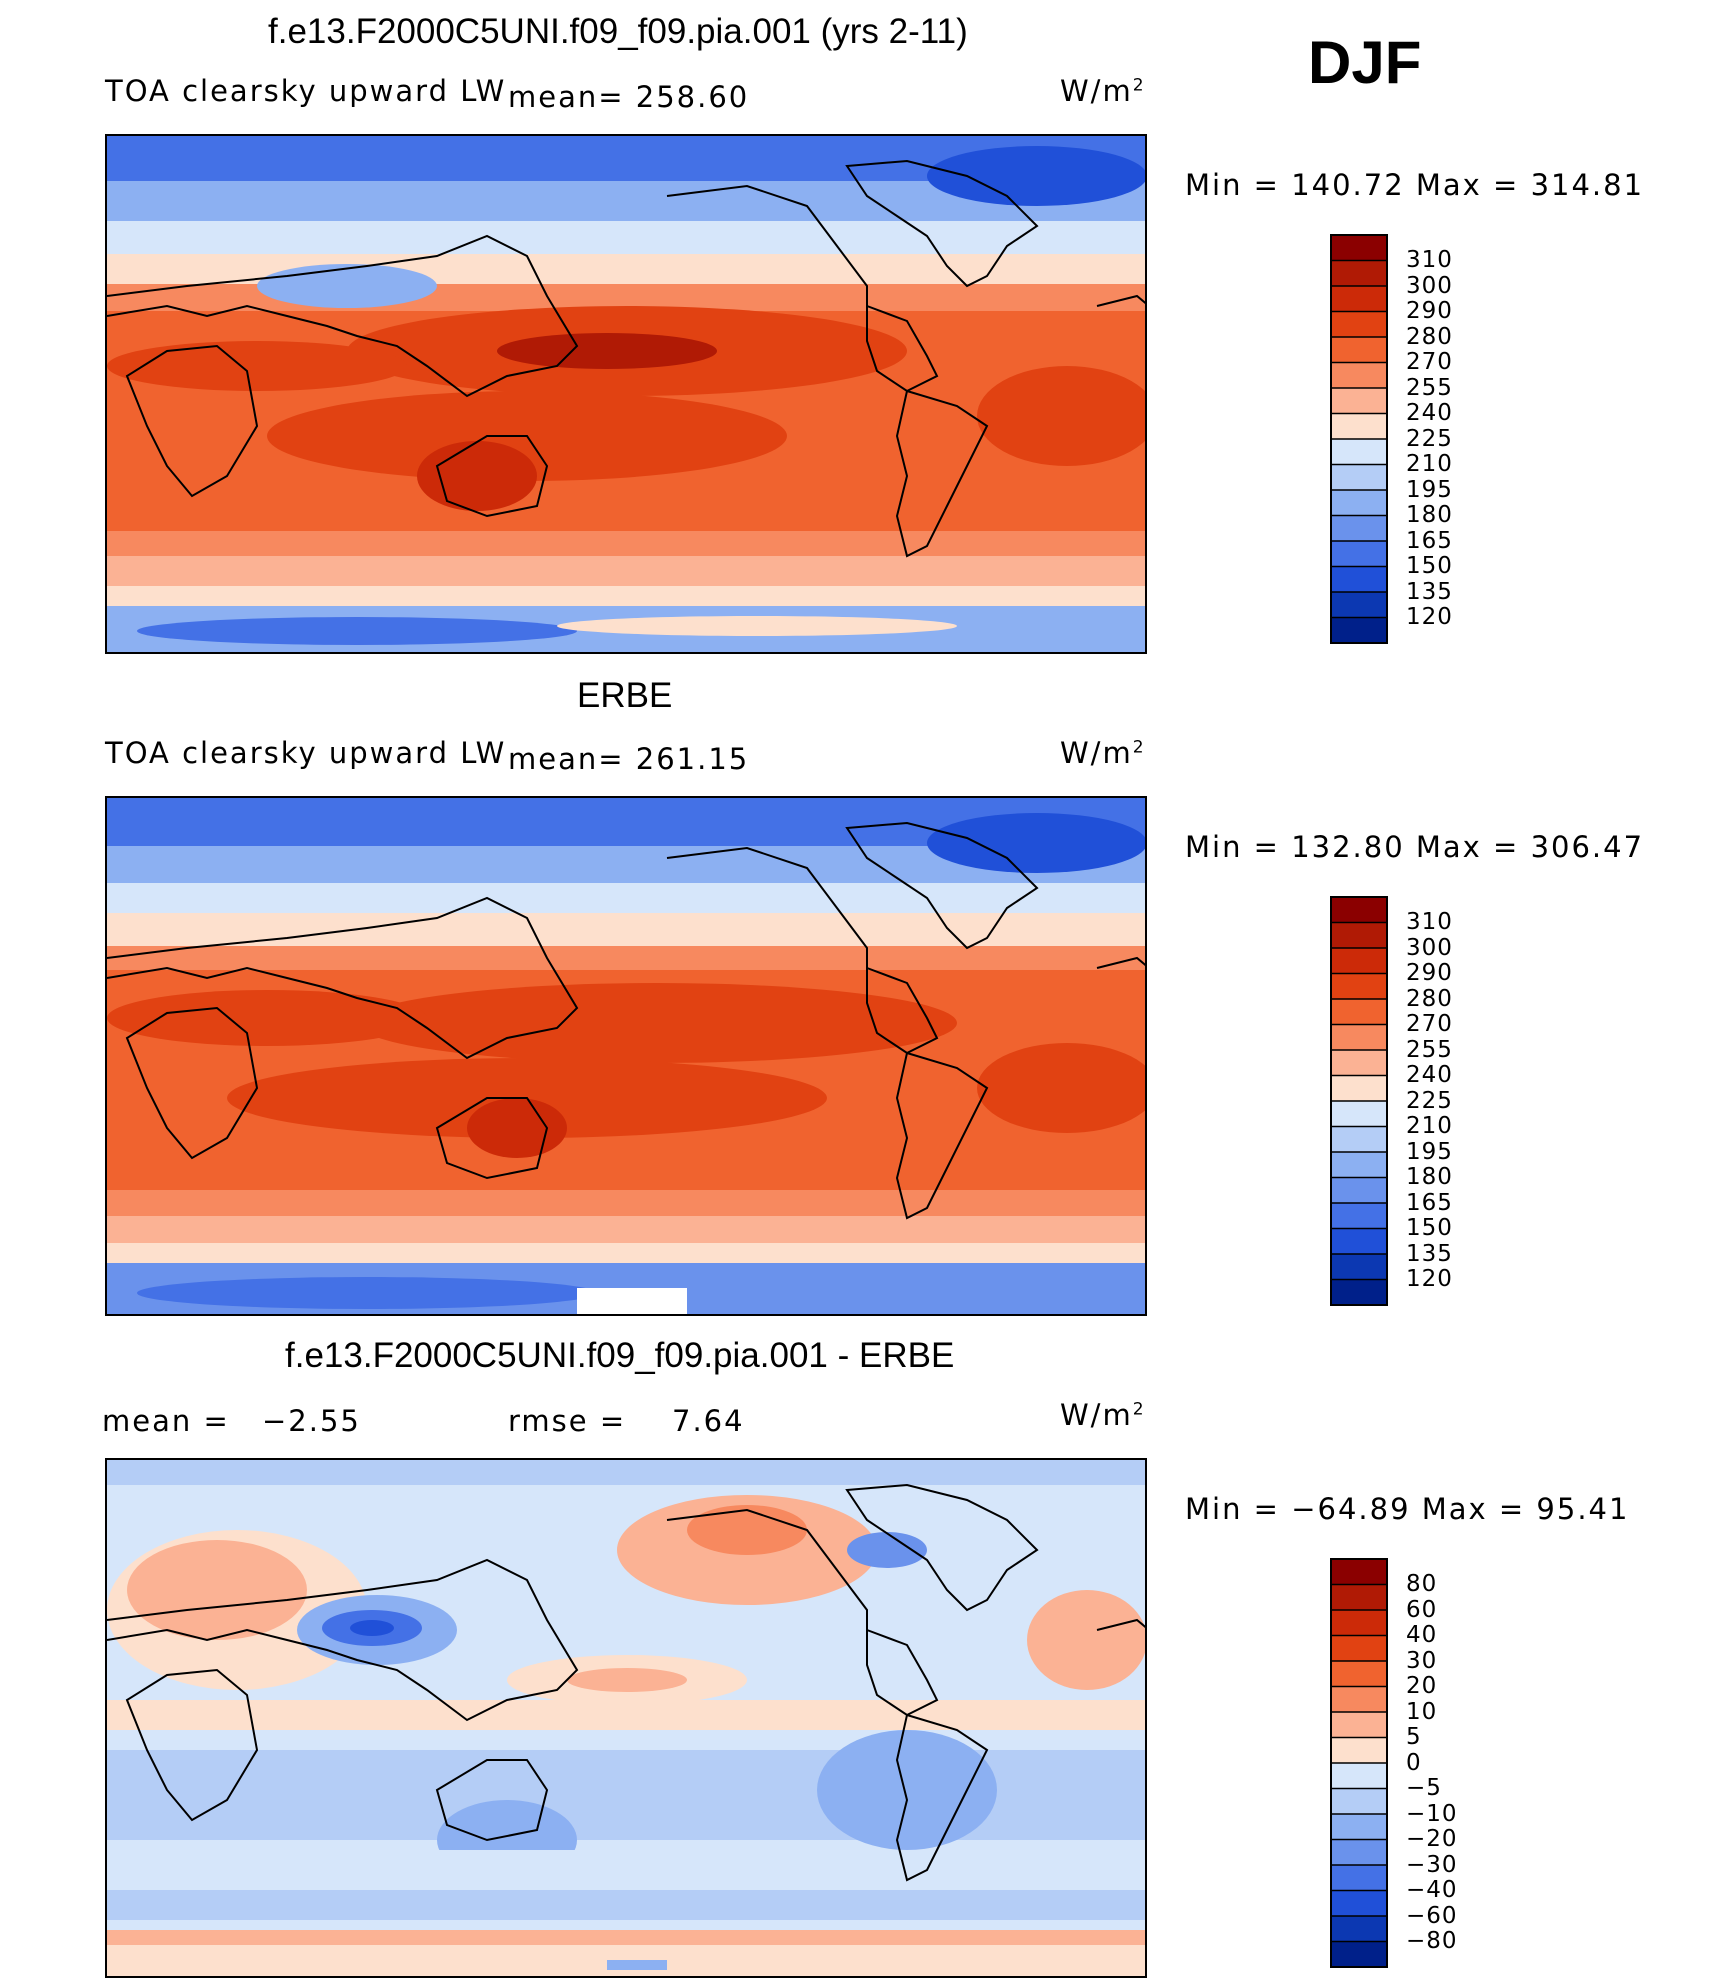  Describe the element at coordinates (1429, 438) in the screenshot. I see `panel1-tick-label: 225` at that location.